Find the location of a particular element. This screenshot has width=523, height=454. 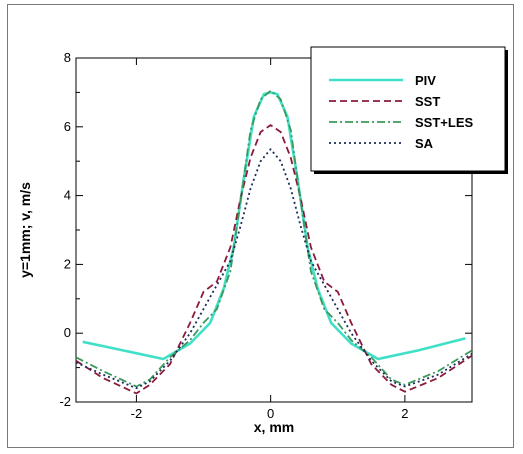

y-tick-label: 8 is located at coordinates (67, 57).